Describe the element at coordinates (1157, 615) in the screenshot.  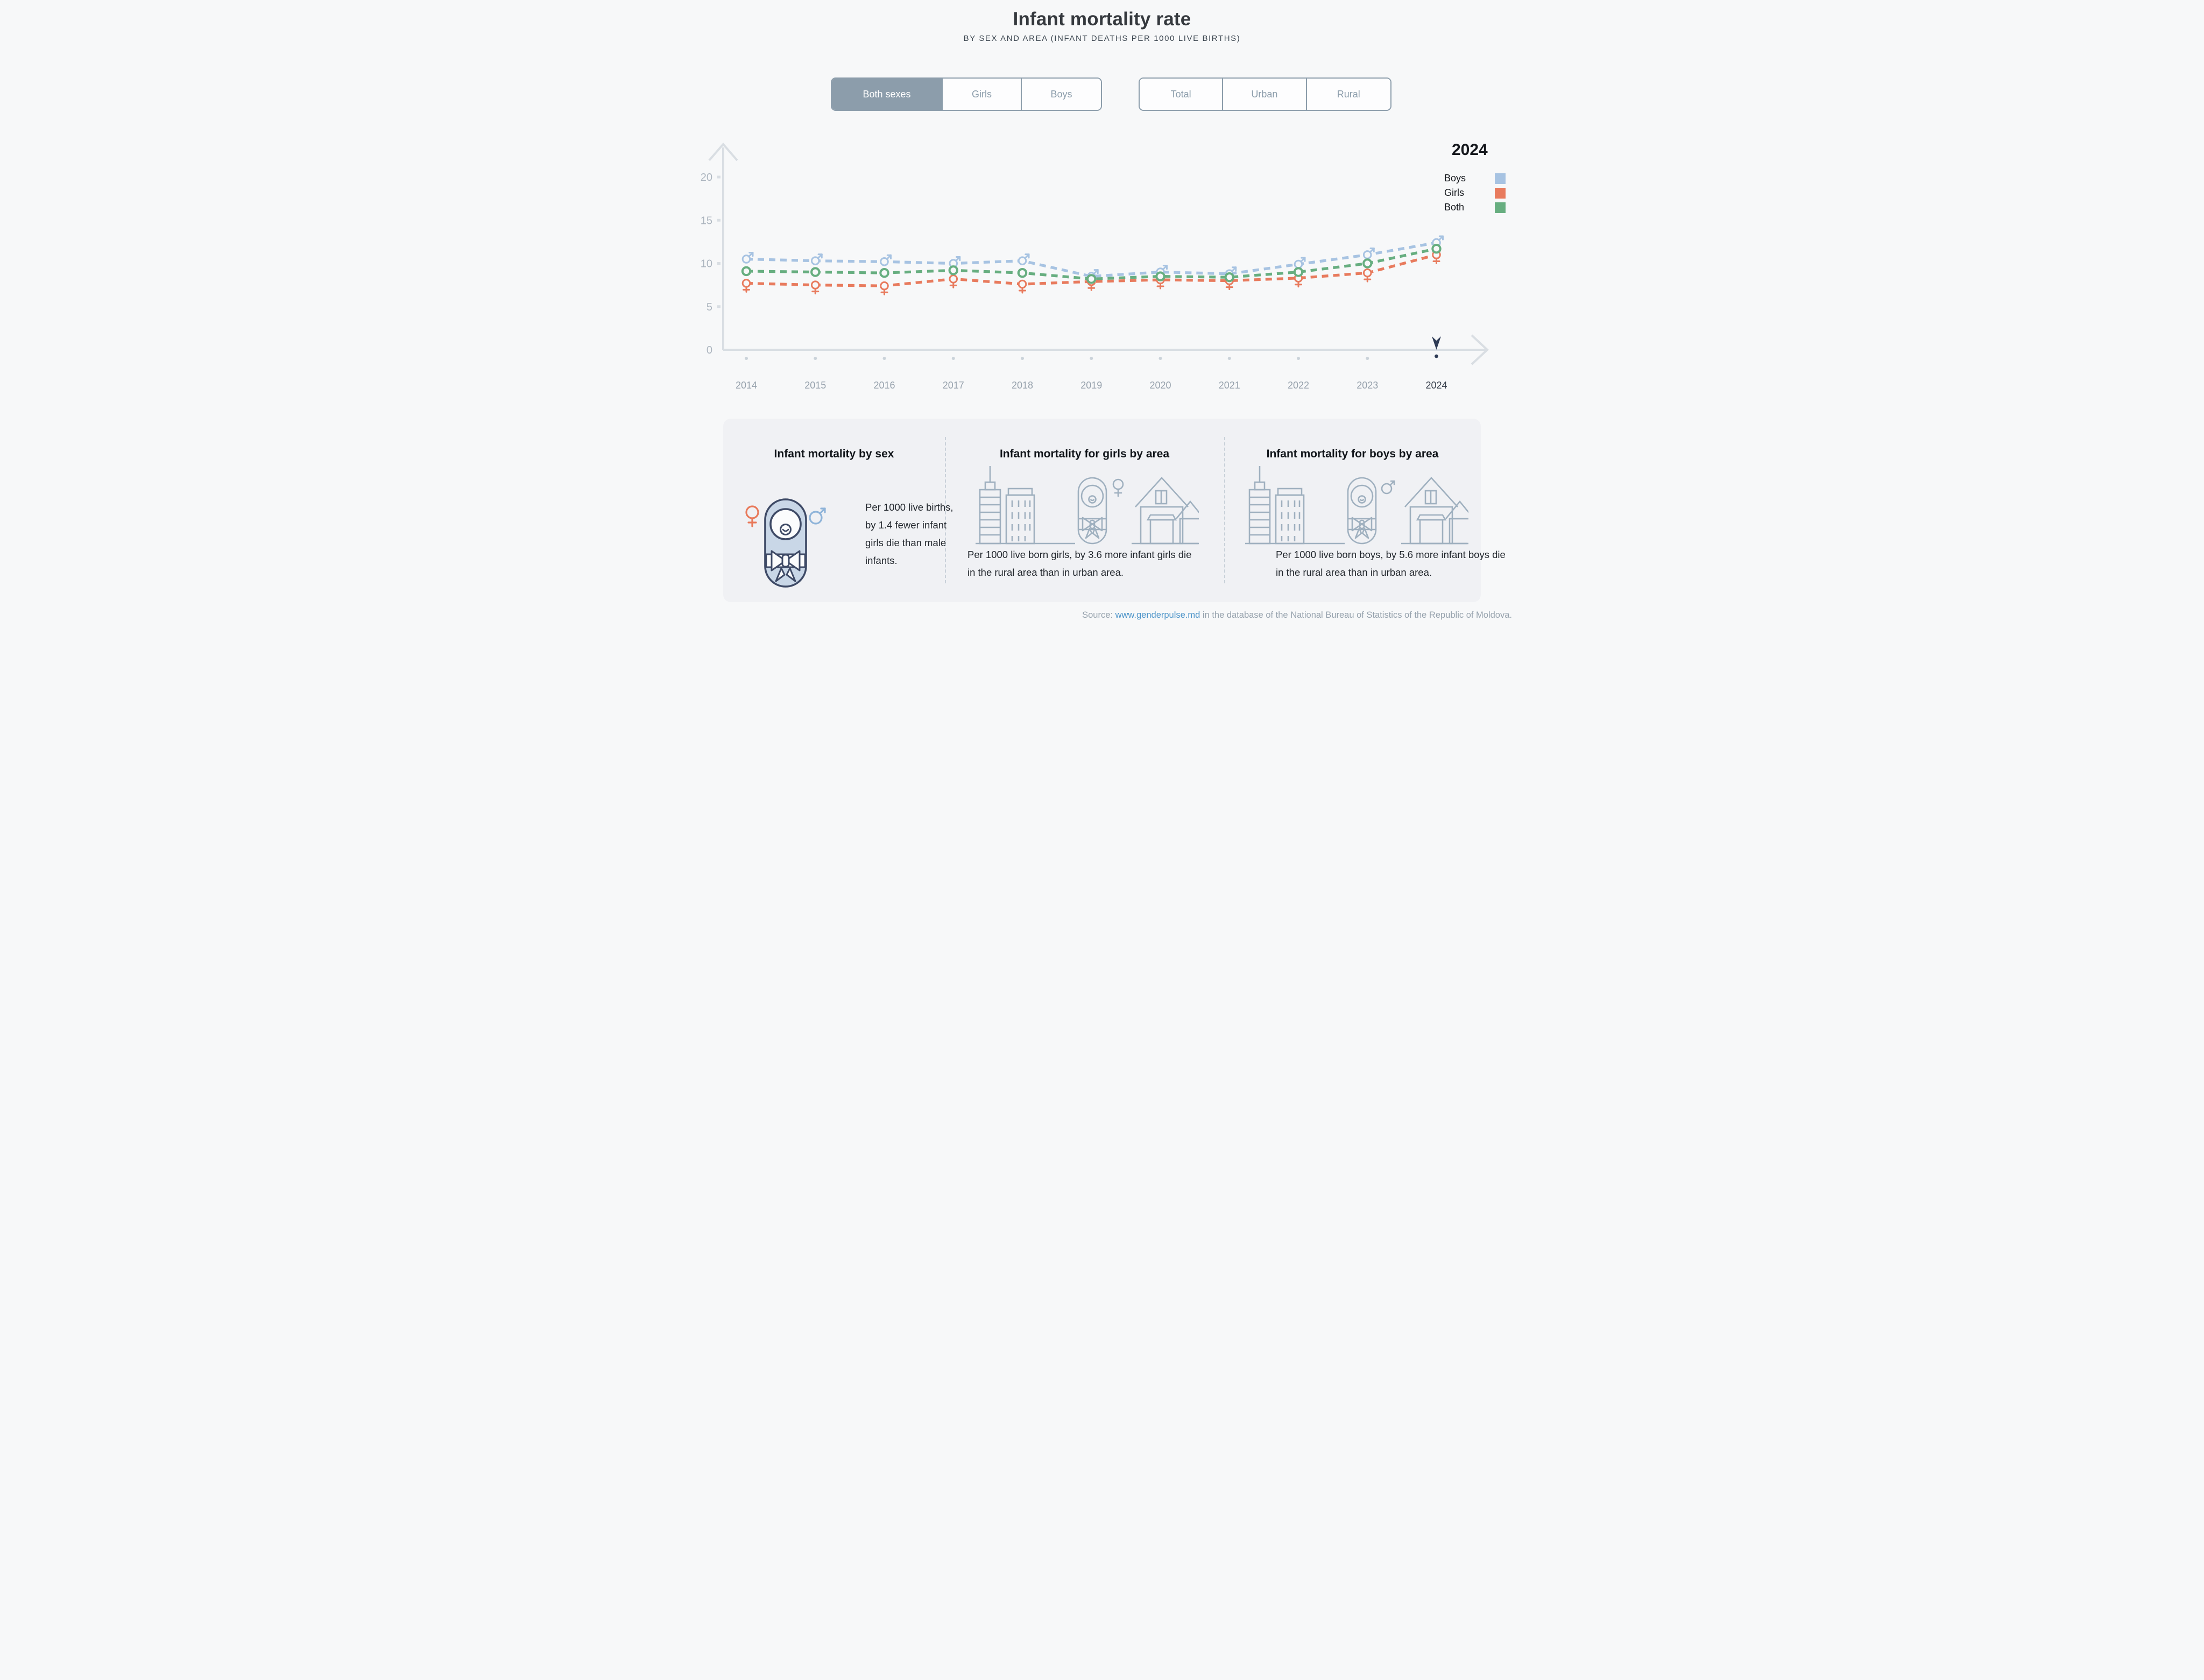
I see `source-link: www.genderpulse.md` at that location.